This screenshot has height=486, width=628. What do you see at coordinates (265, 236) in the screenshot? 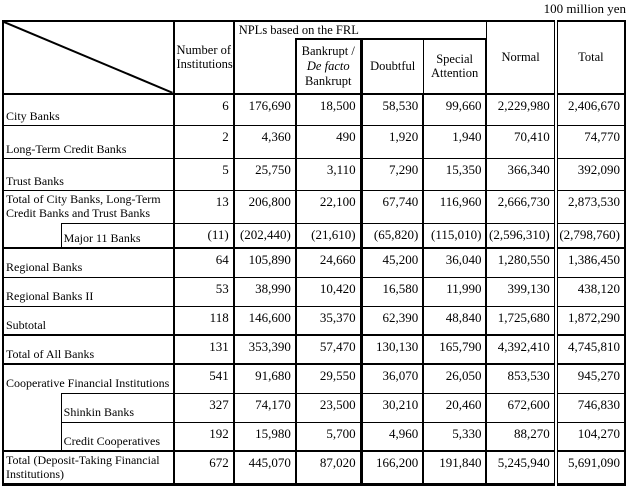
I see `cell-npl-total: (202,440)` at bounding box center [265, 236].